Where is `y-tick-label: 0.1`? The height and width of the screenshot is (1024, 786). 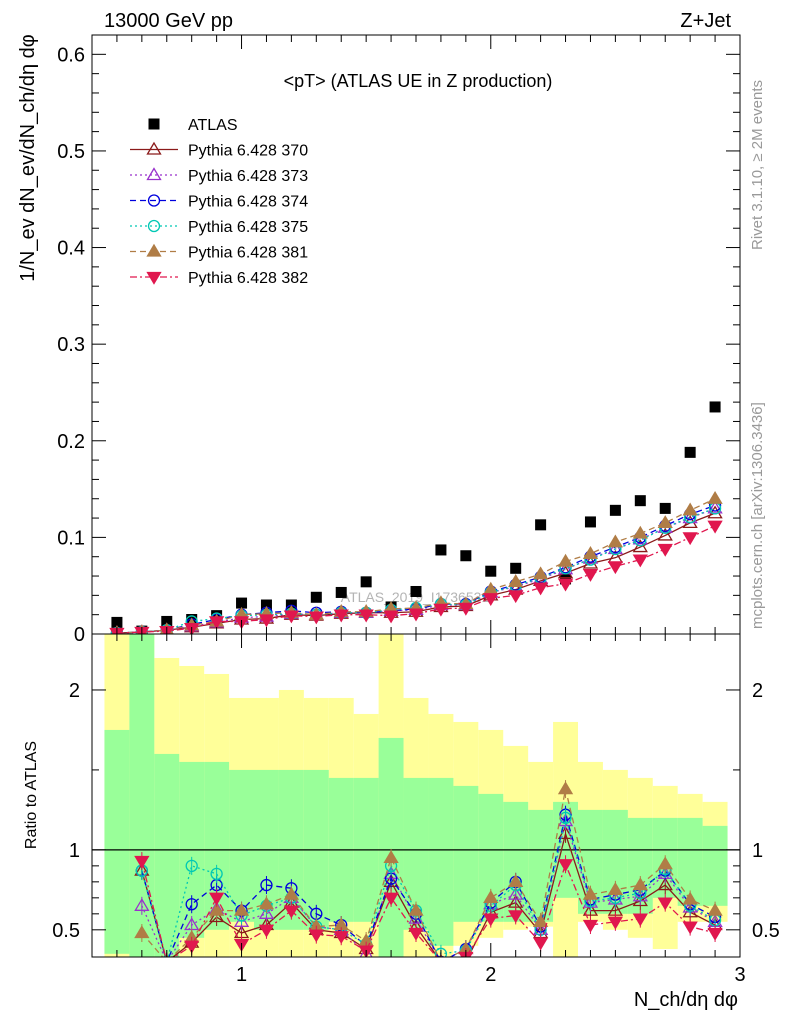
y-tick-label: 0.1 is located at coordinates (71, 538).